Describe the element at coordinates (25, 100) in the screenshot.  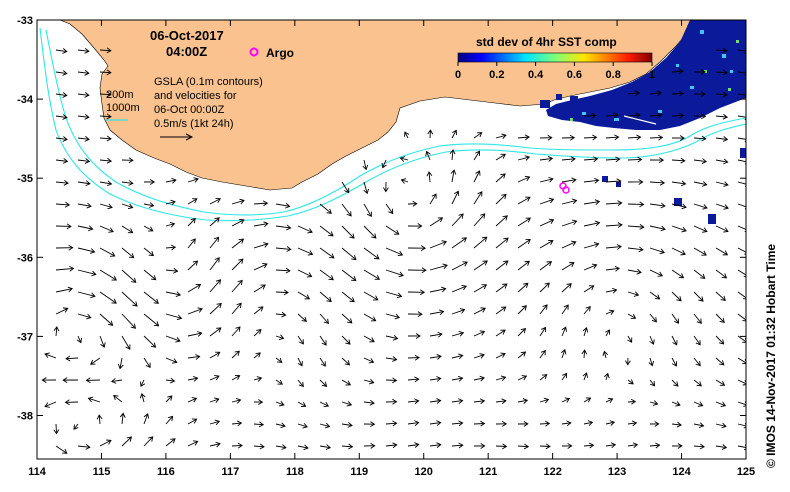
I see `y-tick-label: -34` at that location.